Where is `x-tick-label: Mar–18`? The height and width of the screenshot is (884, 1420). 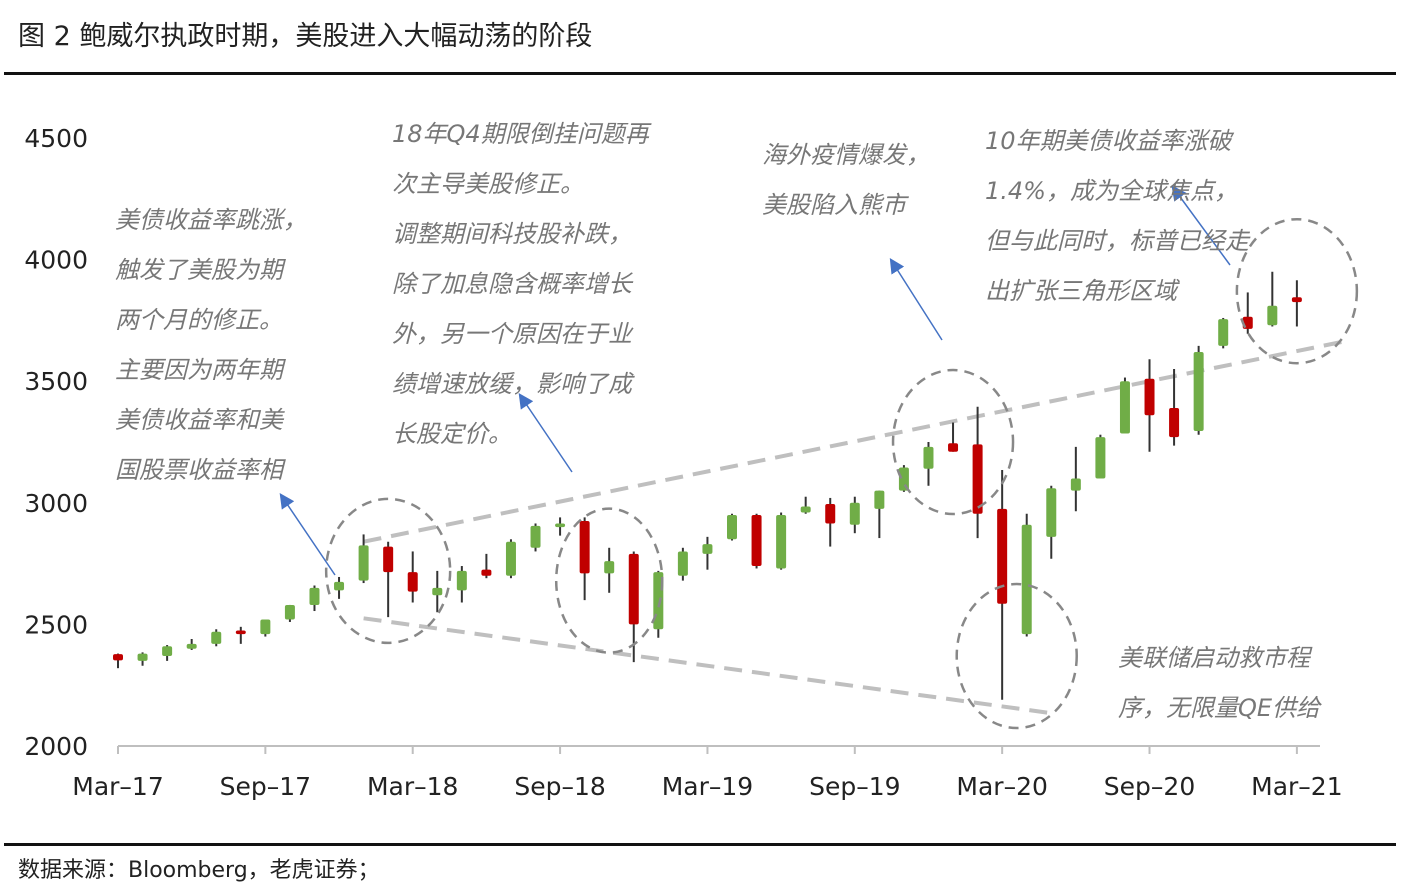
x-tick-label: Mar–18 is located at coordinates (412, 786).